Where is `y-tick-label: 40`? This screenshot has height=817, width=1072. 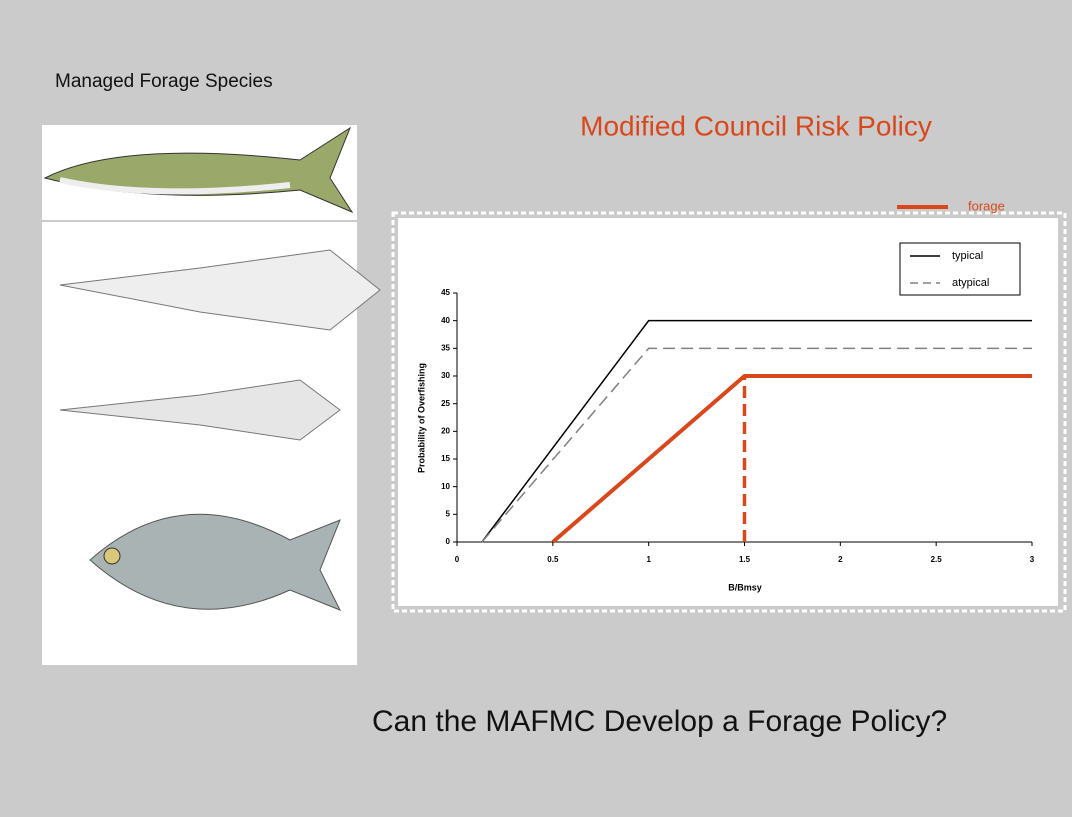 y-tick-label: 40 is located at coordinates (445, 320).